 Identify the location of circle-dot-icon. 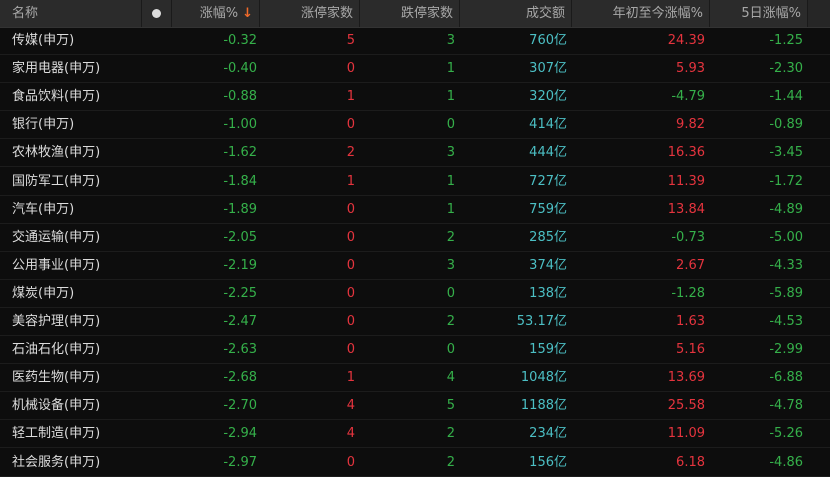
(156, 13).